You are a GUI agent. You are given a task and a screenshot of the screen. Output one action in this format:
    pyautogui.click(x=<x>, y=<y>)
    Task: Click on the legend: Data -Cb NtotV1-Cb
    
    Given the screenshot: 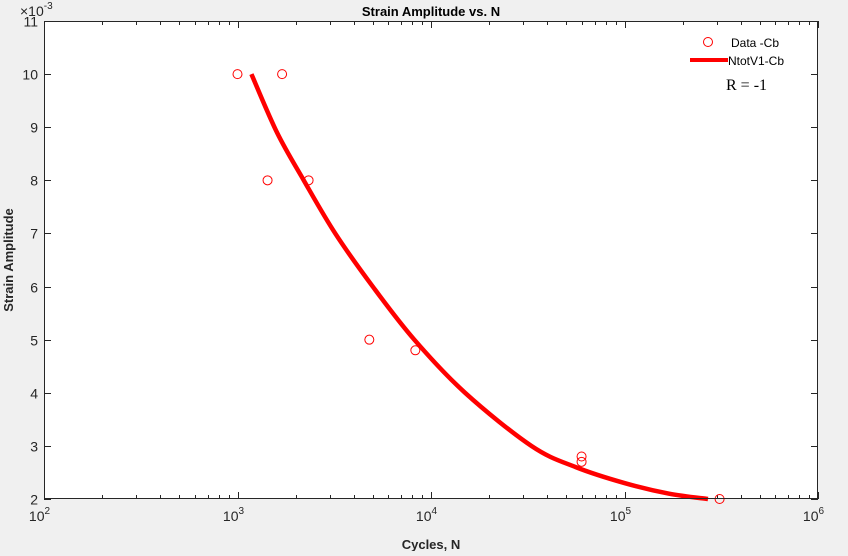 What is the action you would take?
    pyautogui.click(x=751, y=51)
    